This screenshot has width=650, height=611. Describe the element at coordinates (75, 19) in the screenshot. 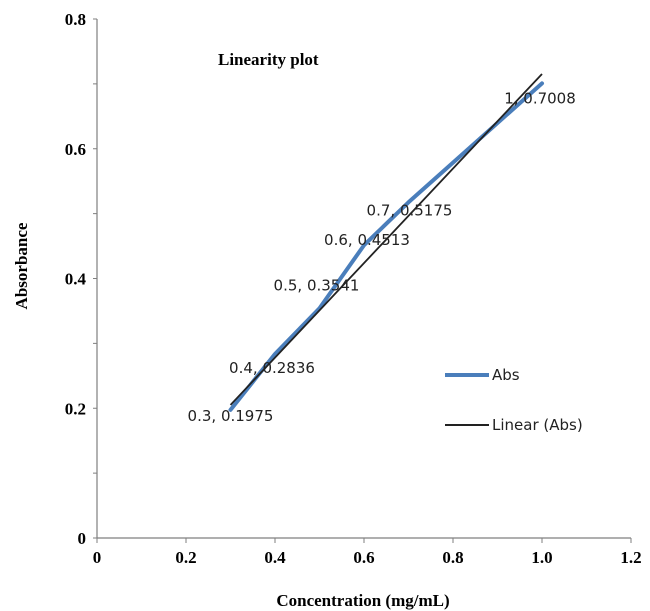

I see `y-tick-label: 0.8` at that location.